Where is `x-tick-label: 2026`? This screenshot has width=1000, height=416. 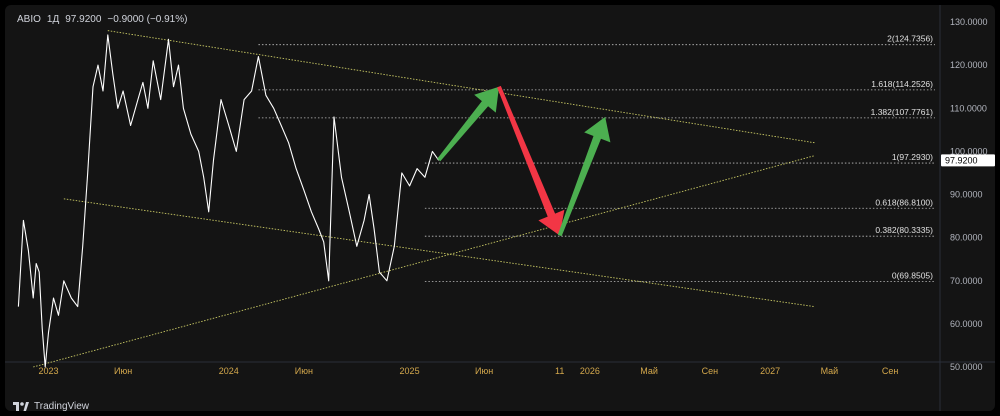 x-tick-label: 2026 is located at coordinates (590, 371).